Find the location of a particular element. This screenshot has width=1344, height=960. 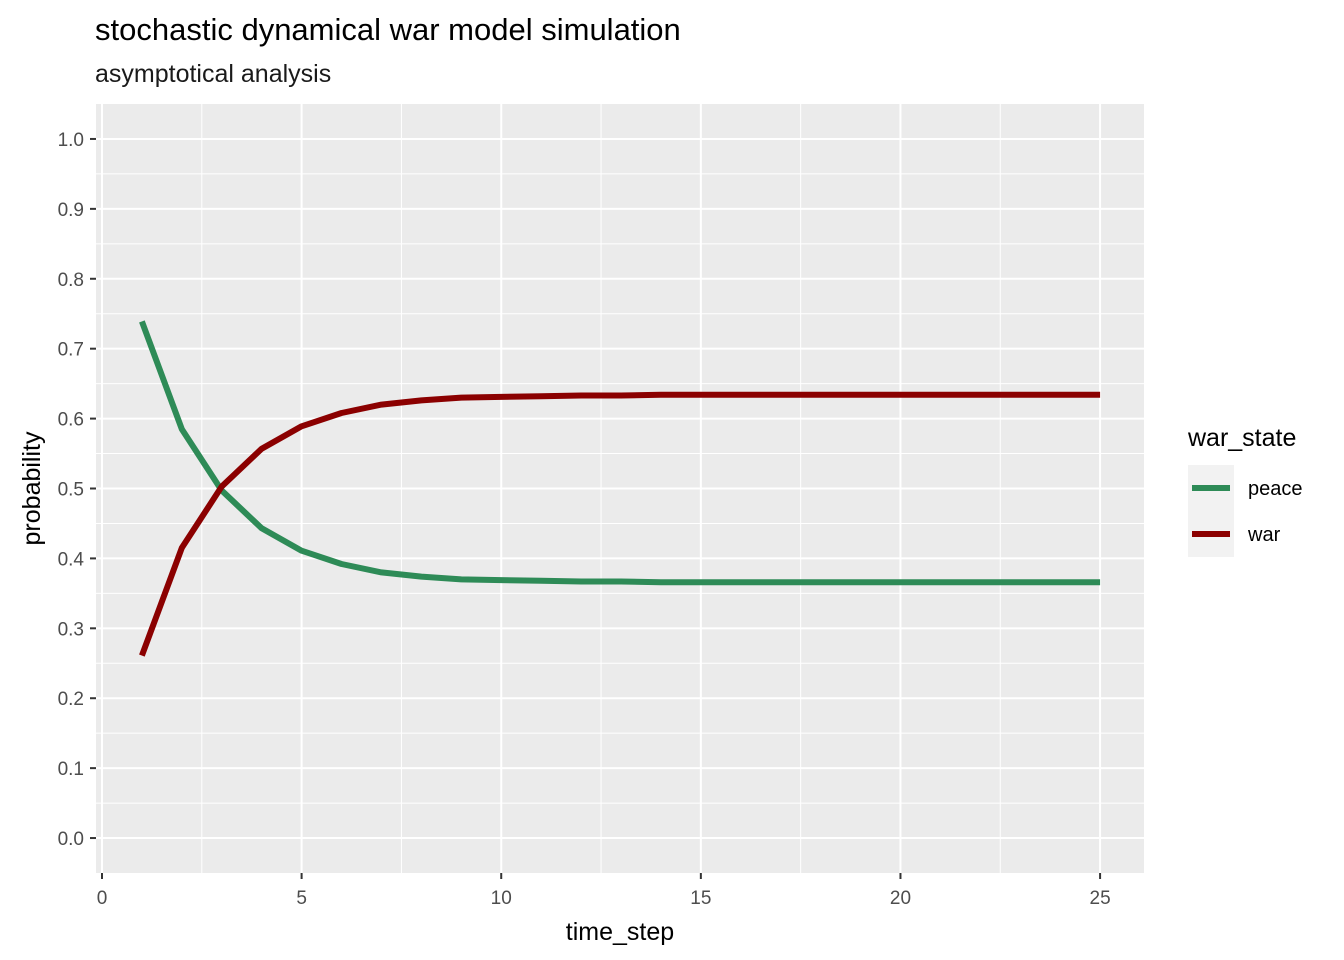

legend: war_state peace war is located at coordinates (1245, 490).